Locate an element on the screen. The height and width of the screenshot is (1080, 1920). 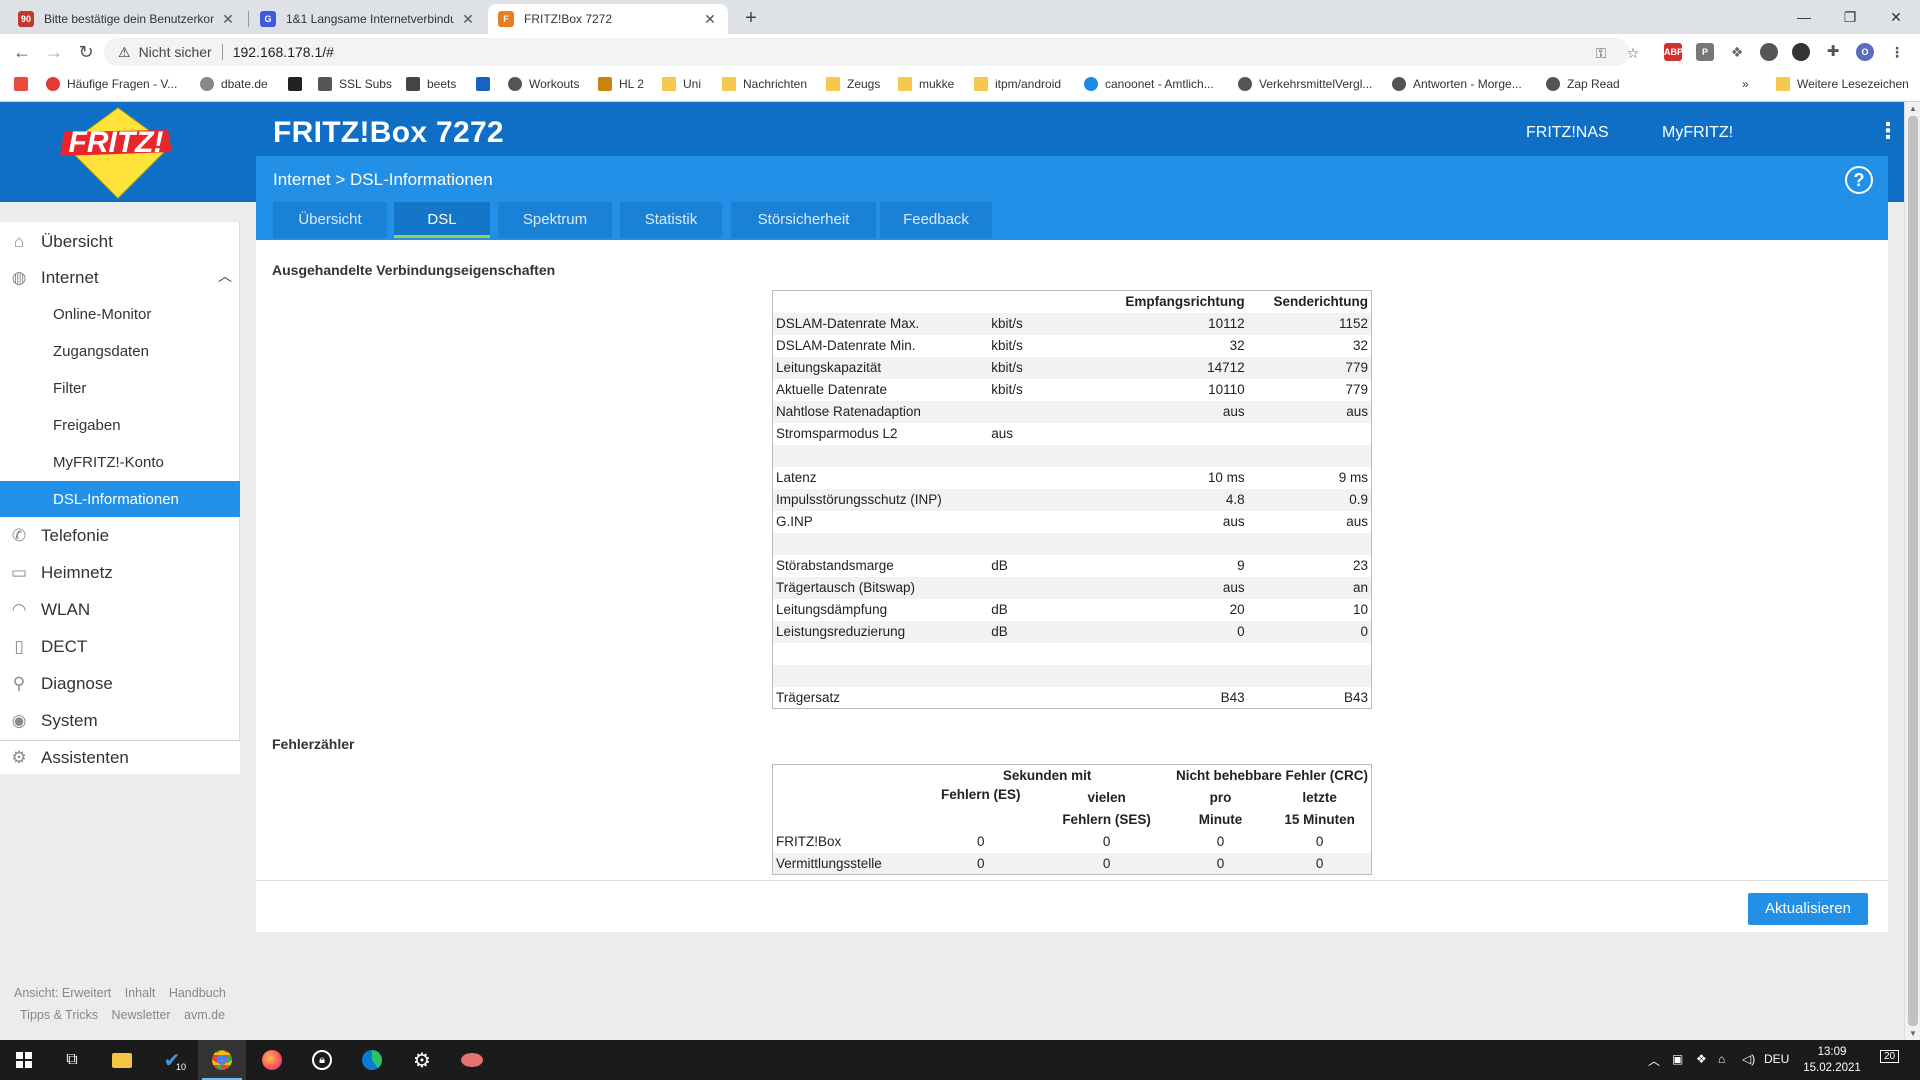
insecure-label: Nicht sicher is located at coordinates (175, 52).